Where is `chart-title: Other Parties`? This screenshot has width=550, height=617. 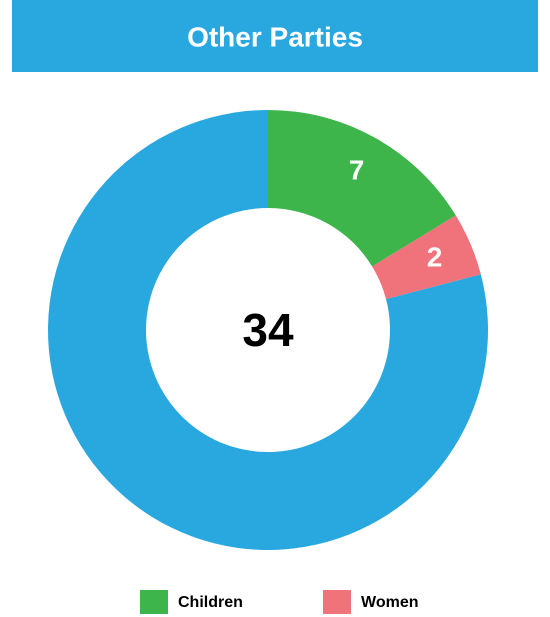
chart-title: Other Parties is located at coordinates (275, 36).